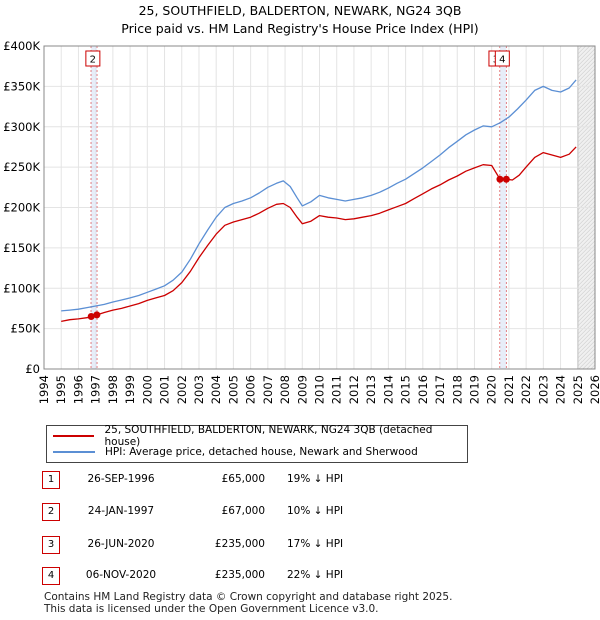  What do you see at coordinates (21, 46) in the screenshot?
I see `y-tick-label: £400K` at bounding box center [21, 46].